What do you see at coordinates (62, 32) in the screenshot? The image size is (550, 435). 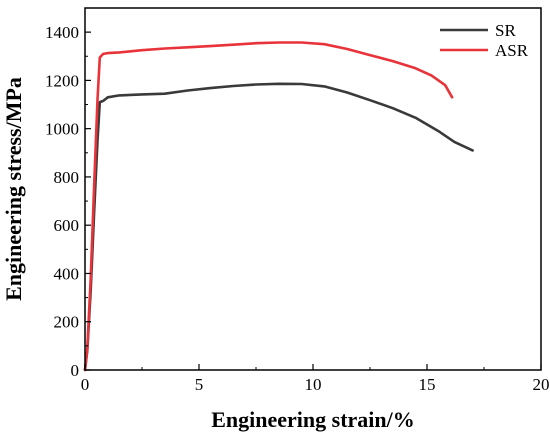 I see `y-tick-label-1400: 1400` at bounding box center [62, 32].